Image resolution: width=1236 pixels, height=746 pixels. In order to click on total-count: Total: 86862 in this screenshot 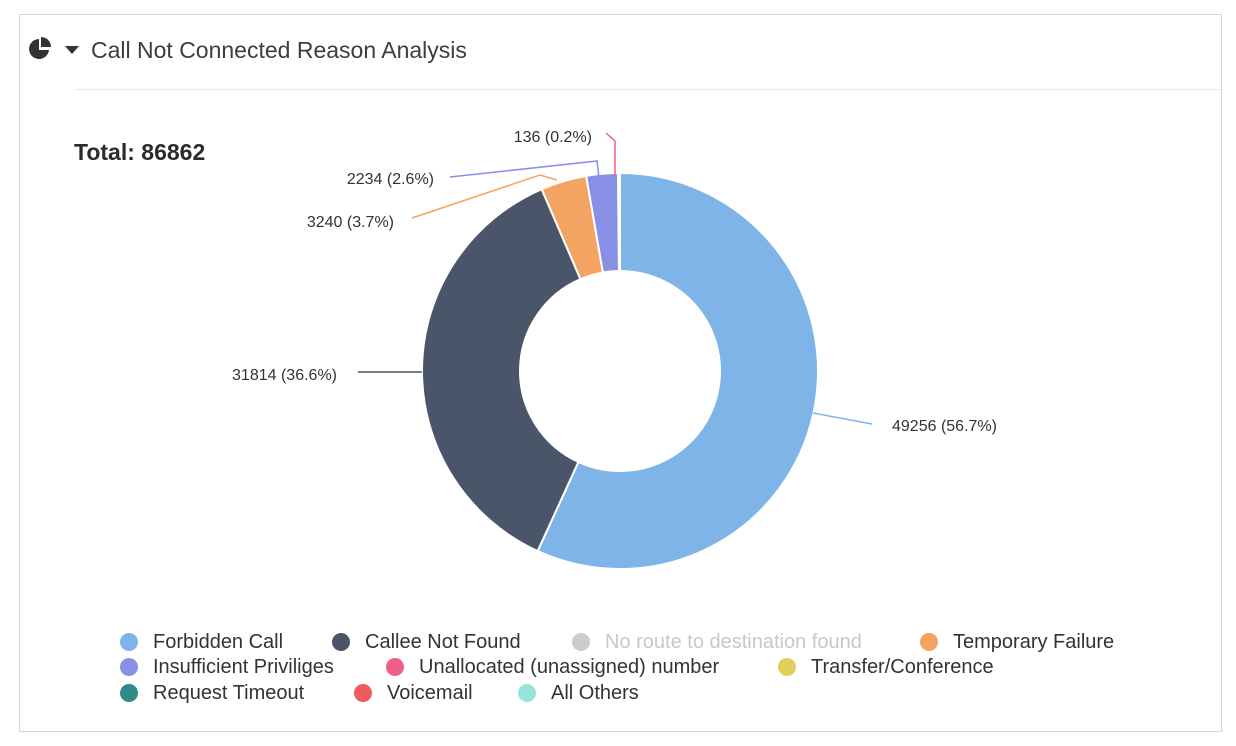, I will do `click(140, 152)`.